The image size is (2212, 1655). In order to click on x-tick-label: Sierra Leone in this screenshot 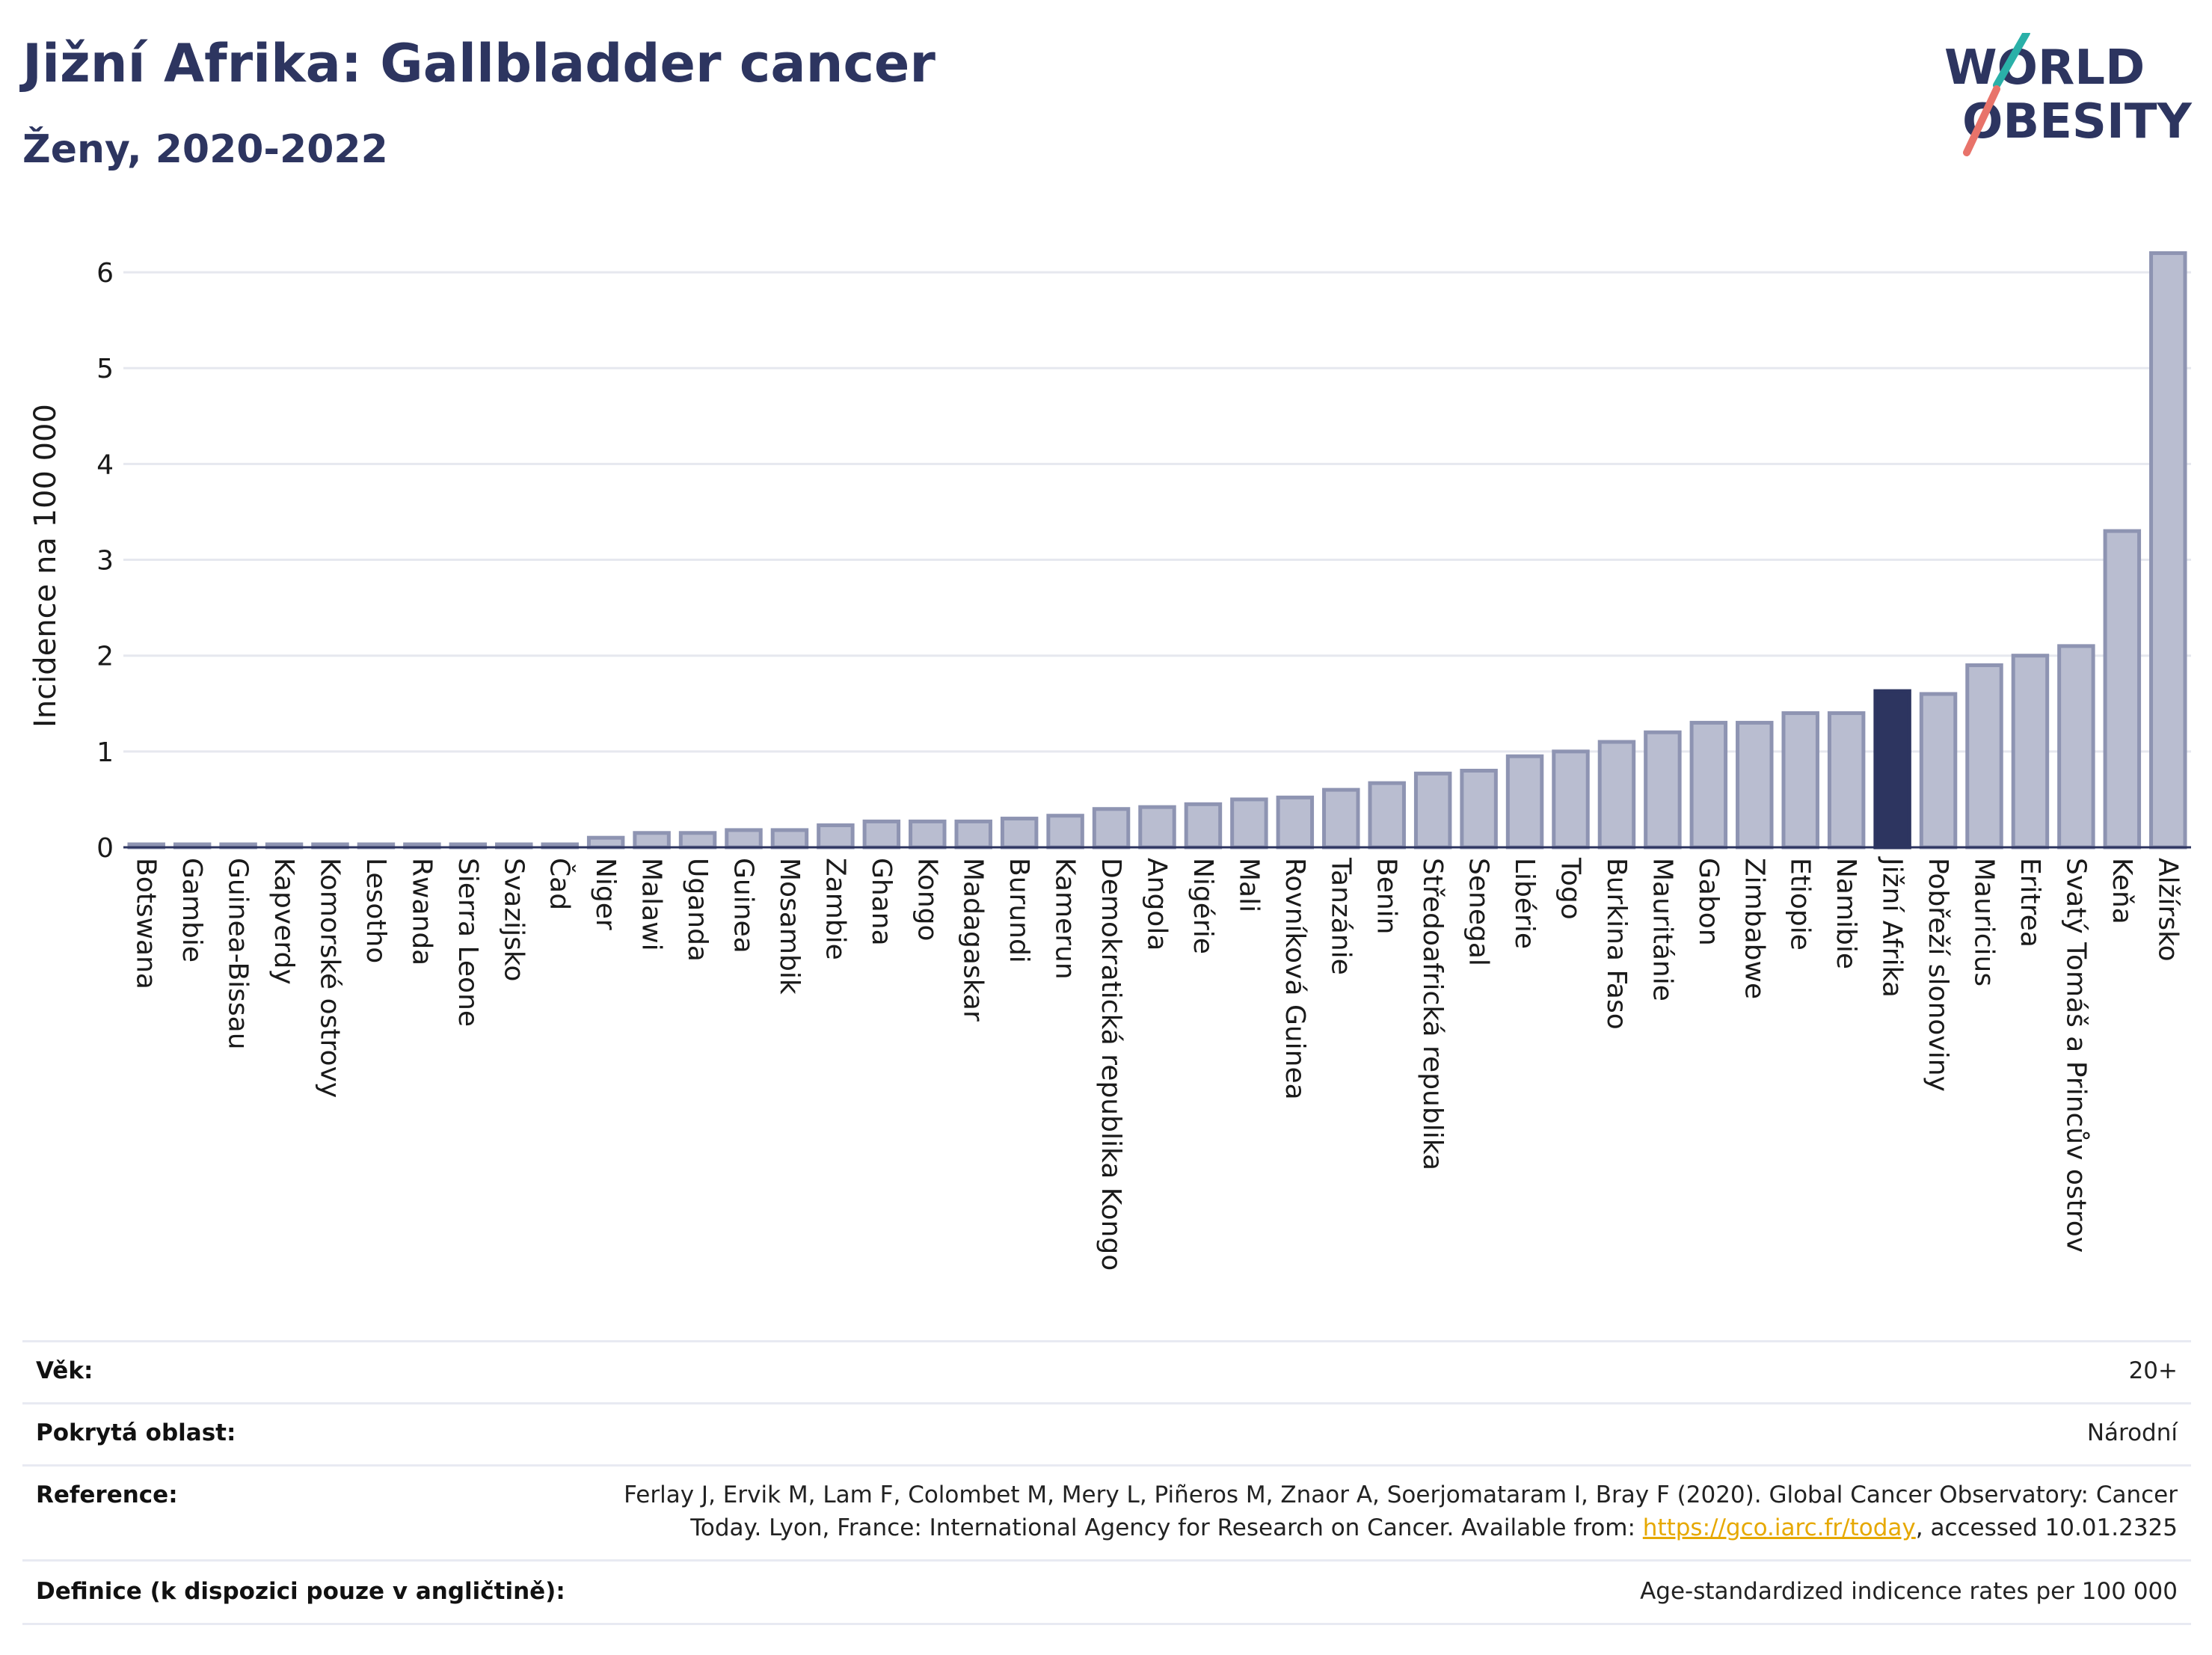, I will do `click(467, 942)`.